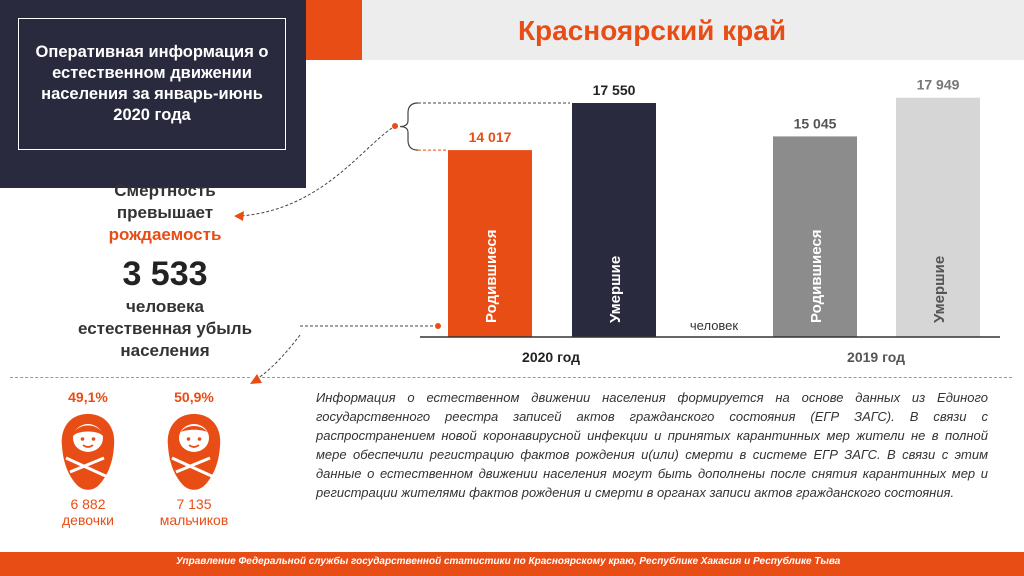 This screenshot has height=576, width=1024. I want to click on bar-2020-год-0, so click(490, 243).